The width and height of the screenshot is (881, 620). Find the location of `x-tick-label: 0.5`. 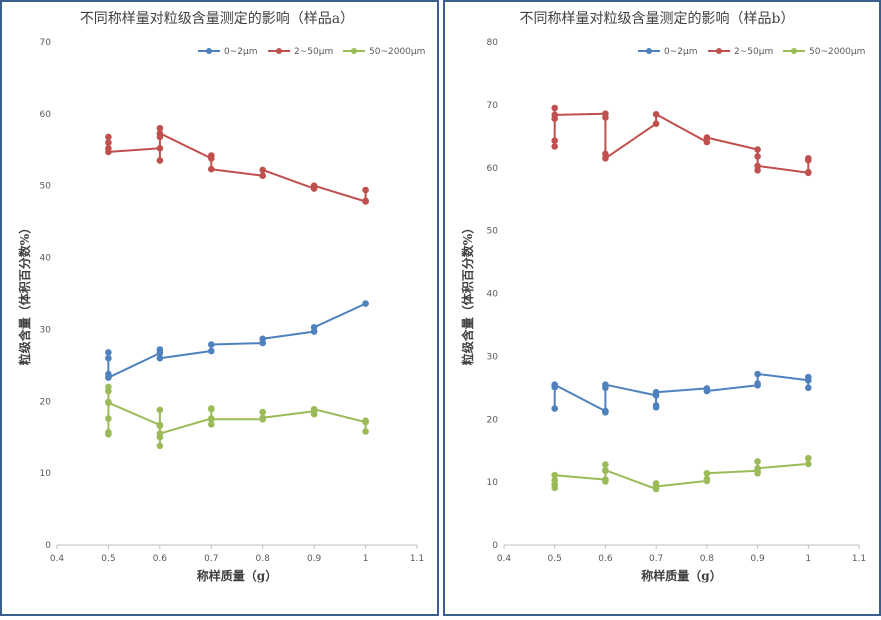

x-tick-label: 0.5 is located at coordinates (108, 559).